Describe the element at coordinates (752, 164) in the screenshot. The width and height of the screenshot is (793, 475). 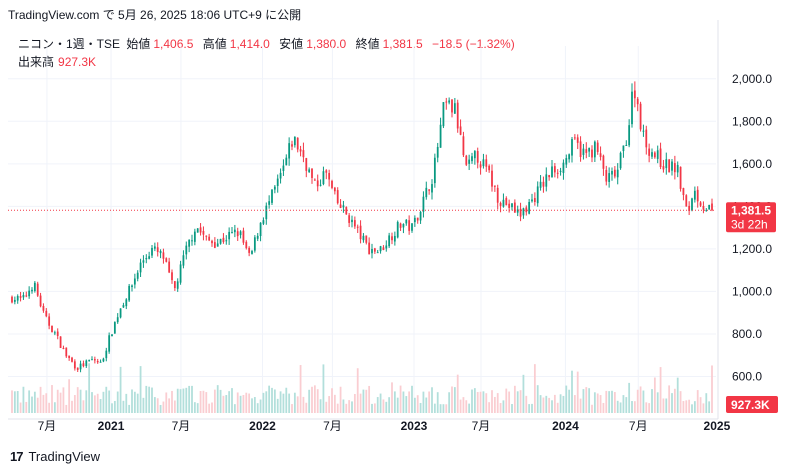
I see `price-tick-label: 1,600.0` at that location.